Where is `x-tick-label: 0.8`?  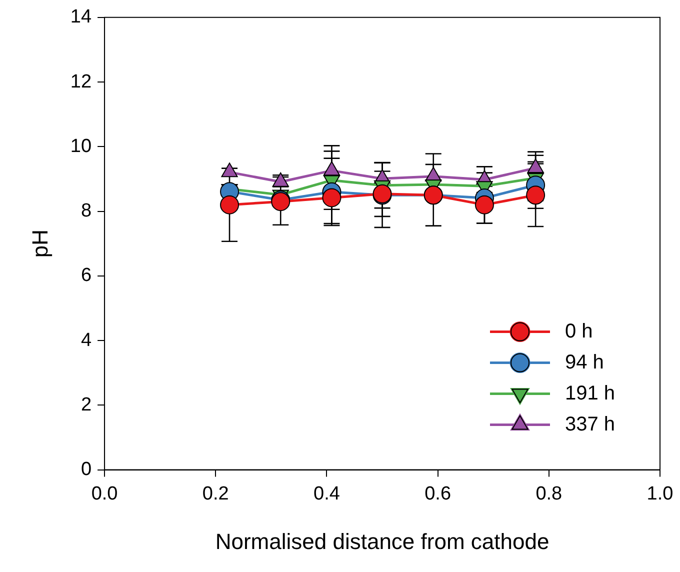 x-tick-label: 0.8 is located at coordinates (549, 493).